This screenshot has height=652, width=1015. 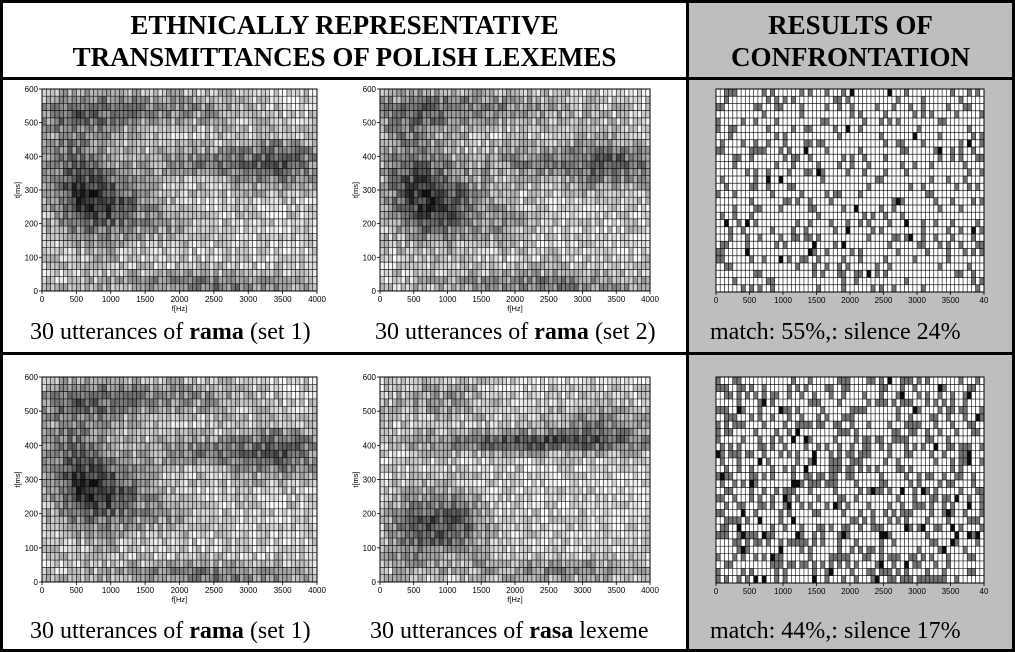 I want to click on caption-suffix: (set 2), so click(x=622, y=332).